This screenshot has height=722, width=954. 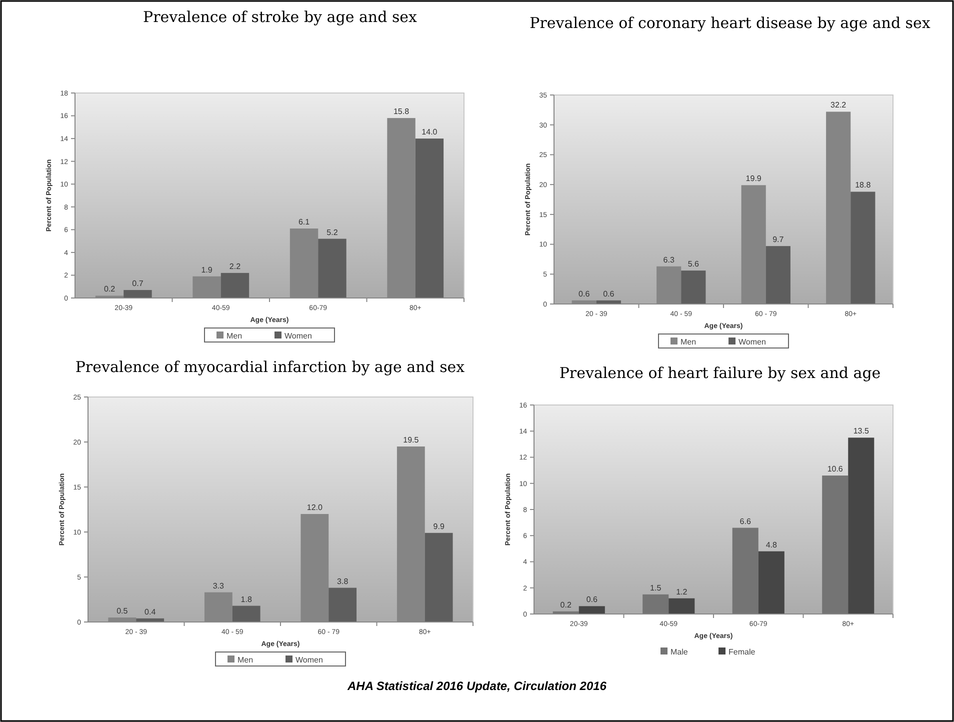 What do you see at coordinates (439, 526) in the screenshot?
I see `data-label: 9.9` at bounding box center [439, 526].